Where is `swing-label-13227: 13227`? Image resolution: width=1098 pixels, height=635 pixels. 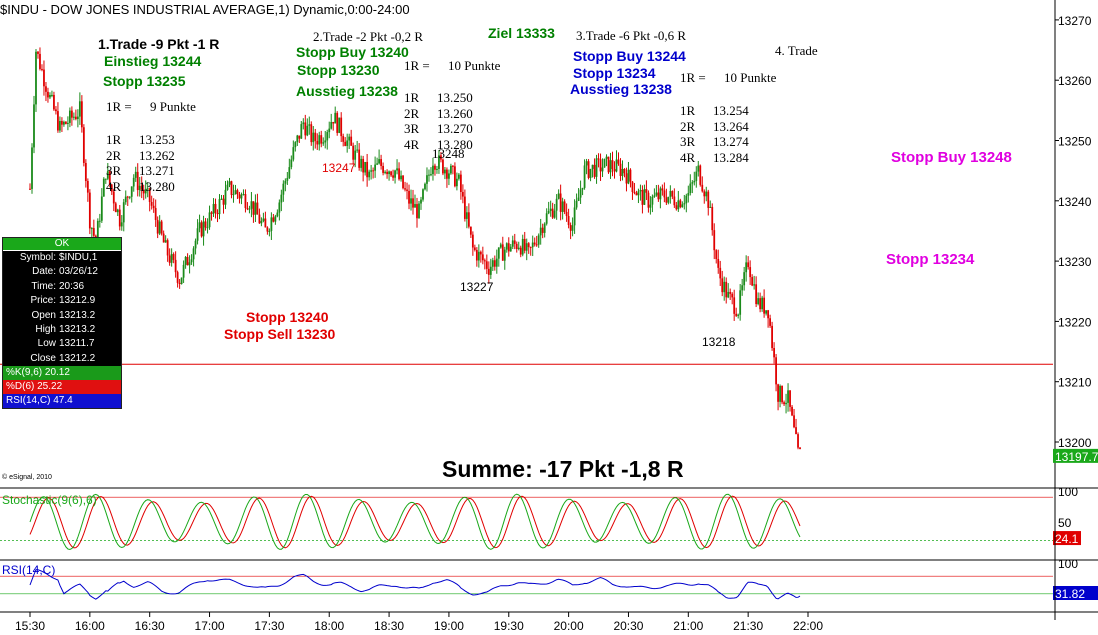
swing-label-13227: 13227 is located at coordinates (477, 287).